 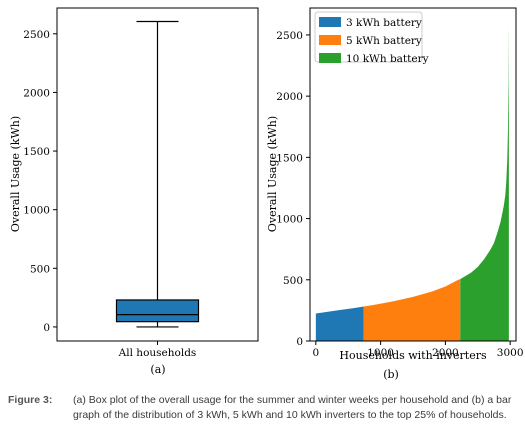 What do you see at coordinates (387, 59) in the screenshot?
I see `legend-label: 10 kWh battery` at bounding box center [387, 59].